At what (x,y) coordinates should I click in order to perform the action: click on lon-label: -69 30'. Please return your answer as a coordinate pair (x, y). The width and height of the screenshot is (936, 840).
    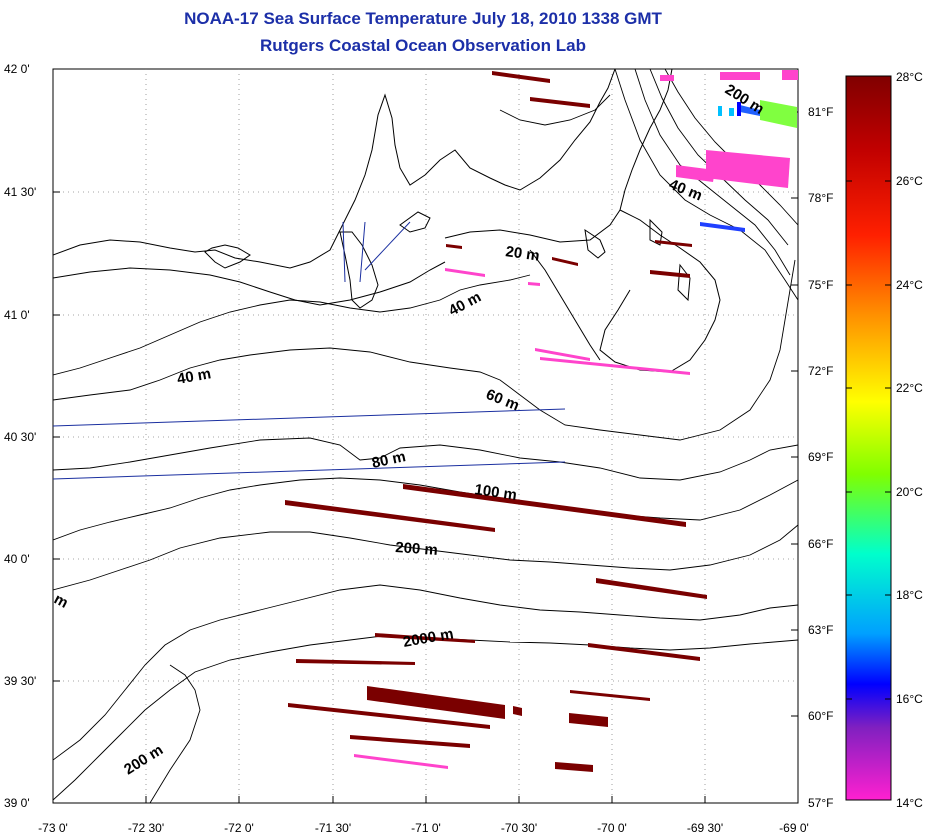
    Looking at the image, I should click on (705, 828).